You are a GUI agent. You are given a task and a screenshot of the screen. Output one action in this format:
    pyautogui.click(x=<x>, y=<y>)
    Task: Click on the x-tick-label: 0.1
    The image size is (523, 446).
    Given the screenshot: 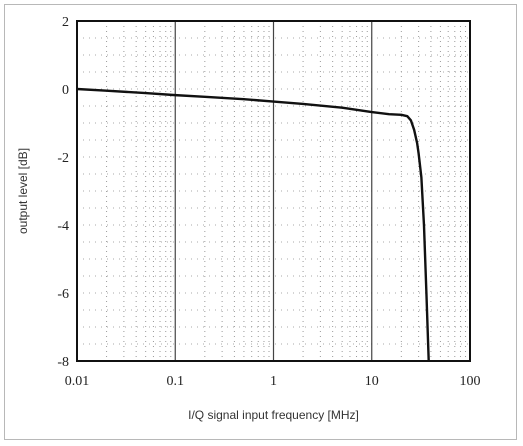 What is the action you would take?
    pyautogui.click(x=176, y=381)
    